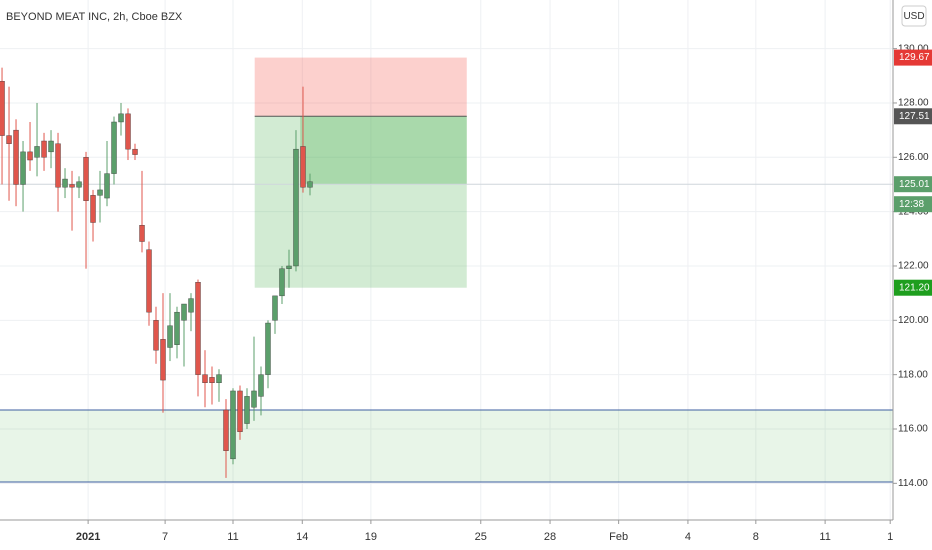 Image resolution: width=932 pixels, height=550 pixels. What do you see at coordinates (913, 320) in the screenshot?
I see `y-tick-label: 120.00` at bounding box center [913, 320].